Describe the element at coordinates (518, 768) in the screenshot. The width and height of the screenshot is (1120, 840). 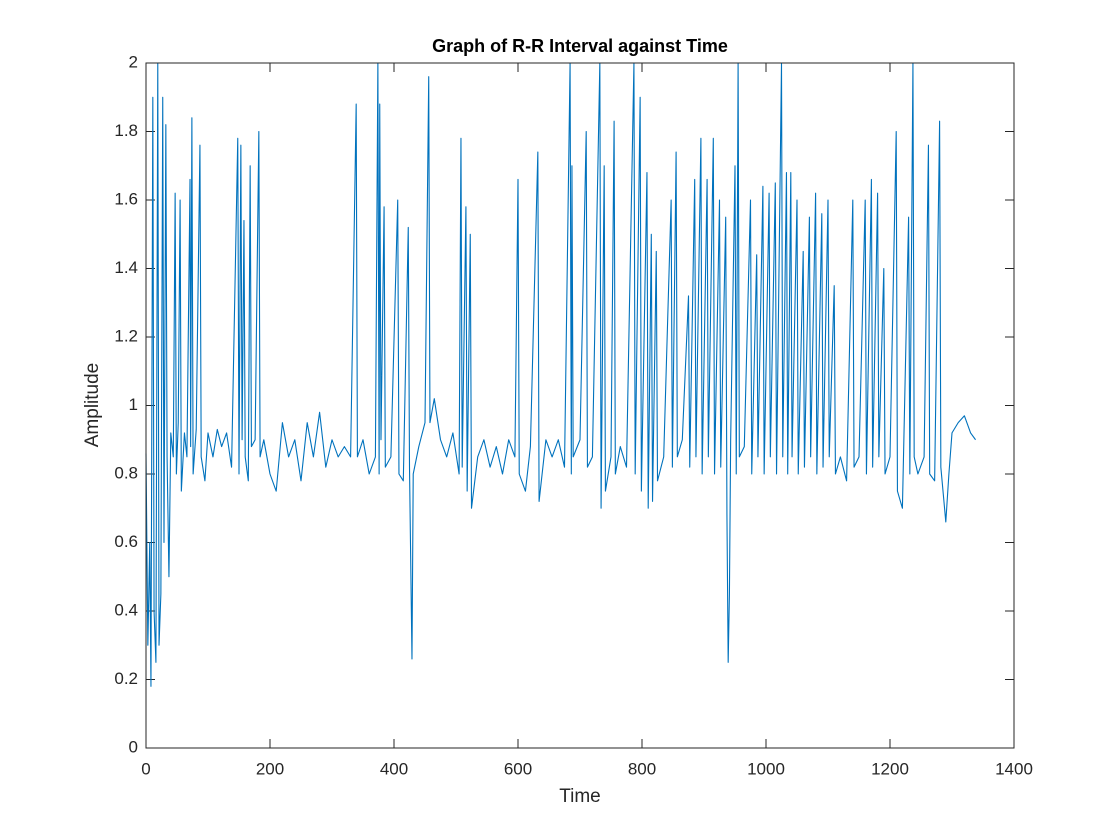
I see `x-tick-label: 600` at that location.